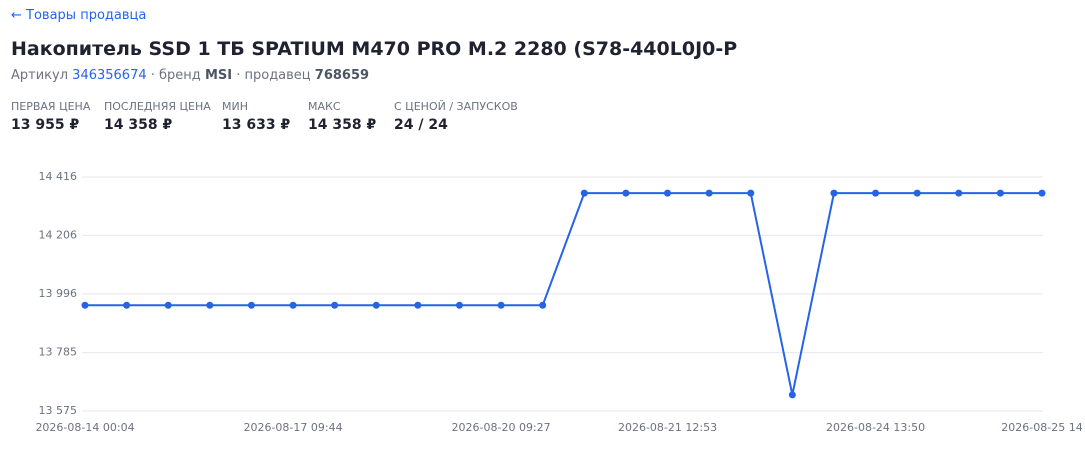 The image size is (1085, 454). I want to click on x-tick-label: 2026-08-20 09:27, so click(501, 427).